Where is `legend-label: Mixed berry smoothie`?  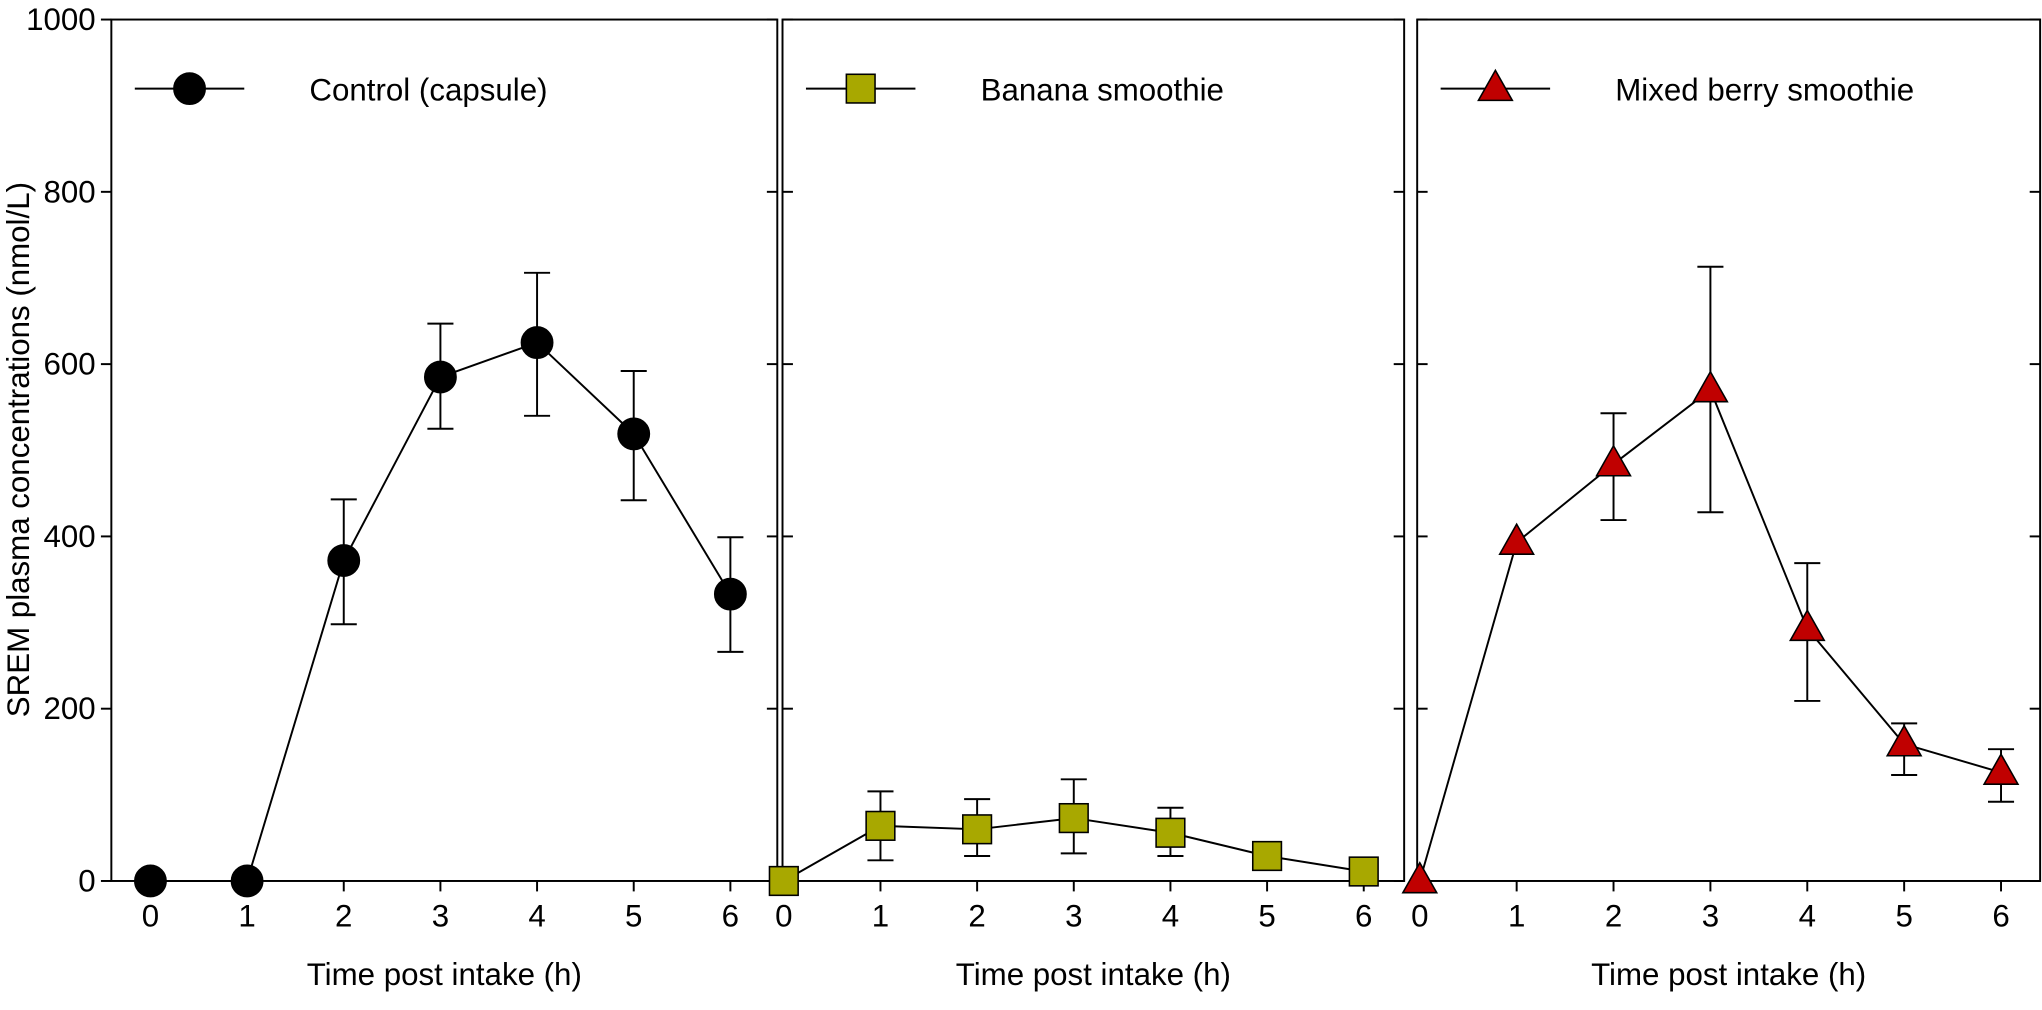 legend-label: Mixed berry smoothie is located at coordinates (1764, 89).